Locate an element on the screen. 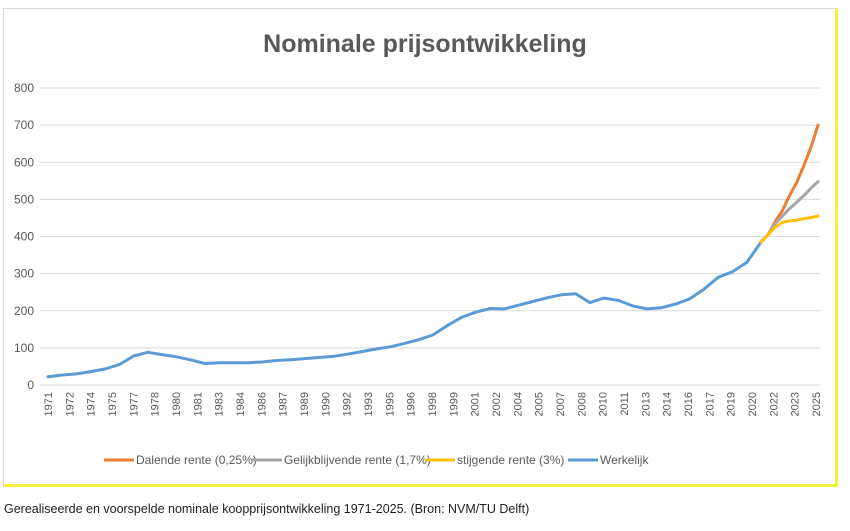 Image resolution: width=850 pixels, height=531 pixels. x-tick-label: 1998 is located at coordinates (433, 404).